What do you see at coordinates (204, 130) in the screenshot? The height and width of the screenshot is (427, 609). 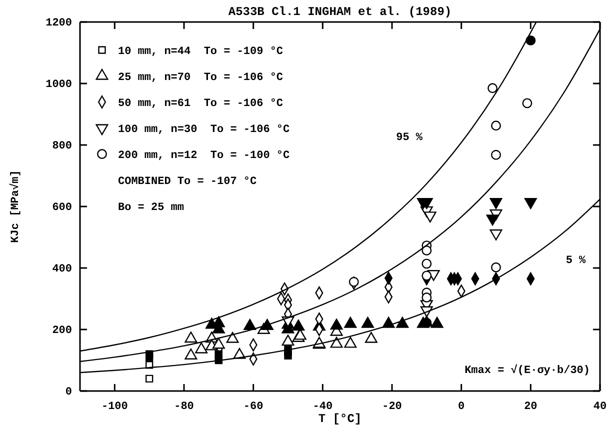 I see `legend-label: 100 mm, n=30 To = -106 °C` at bounding box center [204, 130].